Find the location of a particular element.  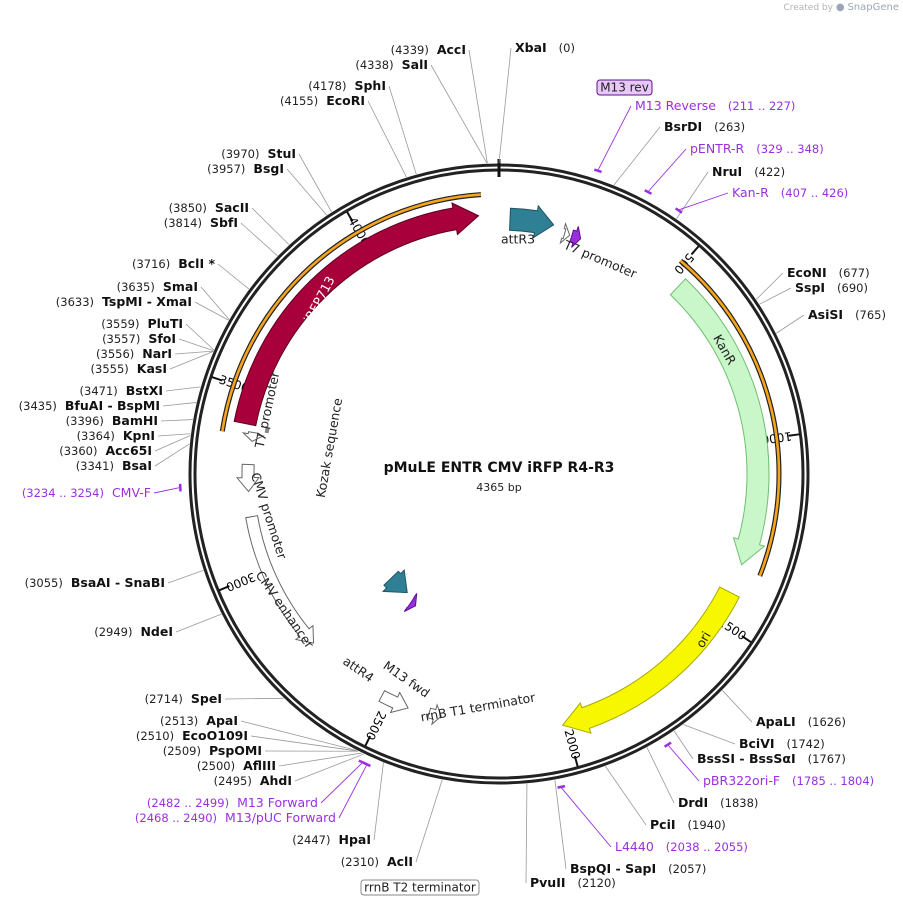

t7-promoter-right-feature is located at coordinates (565, 233).